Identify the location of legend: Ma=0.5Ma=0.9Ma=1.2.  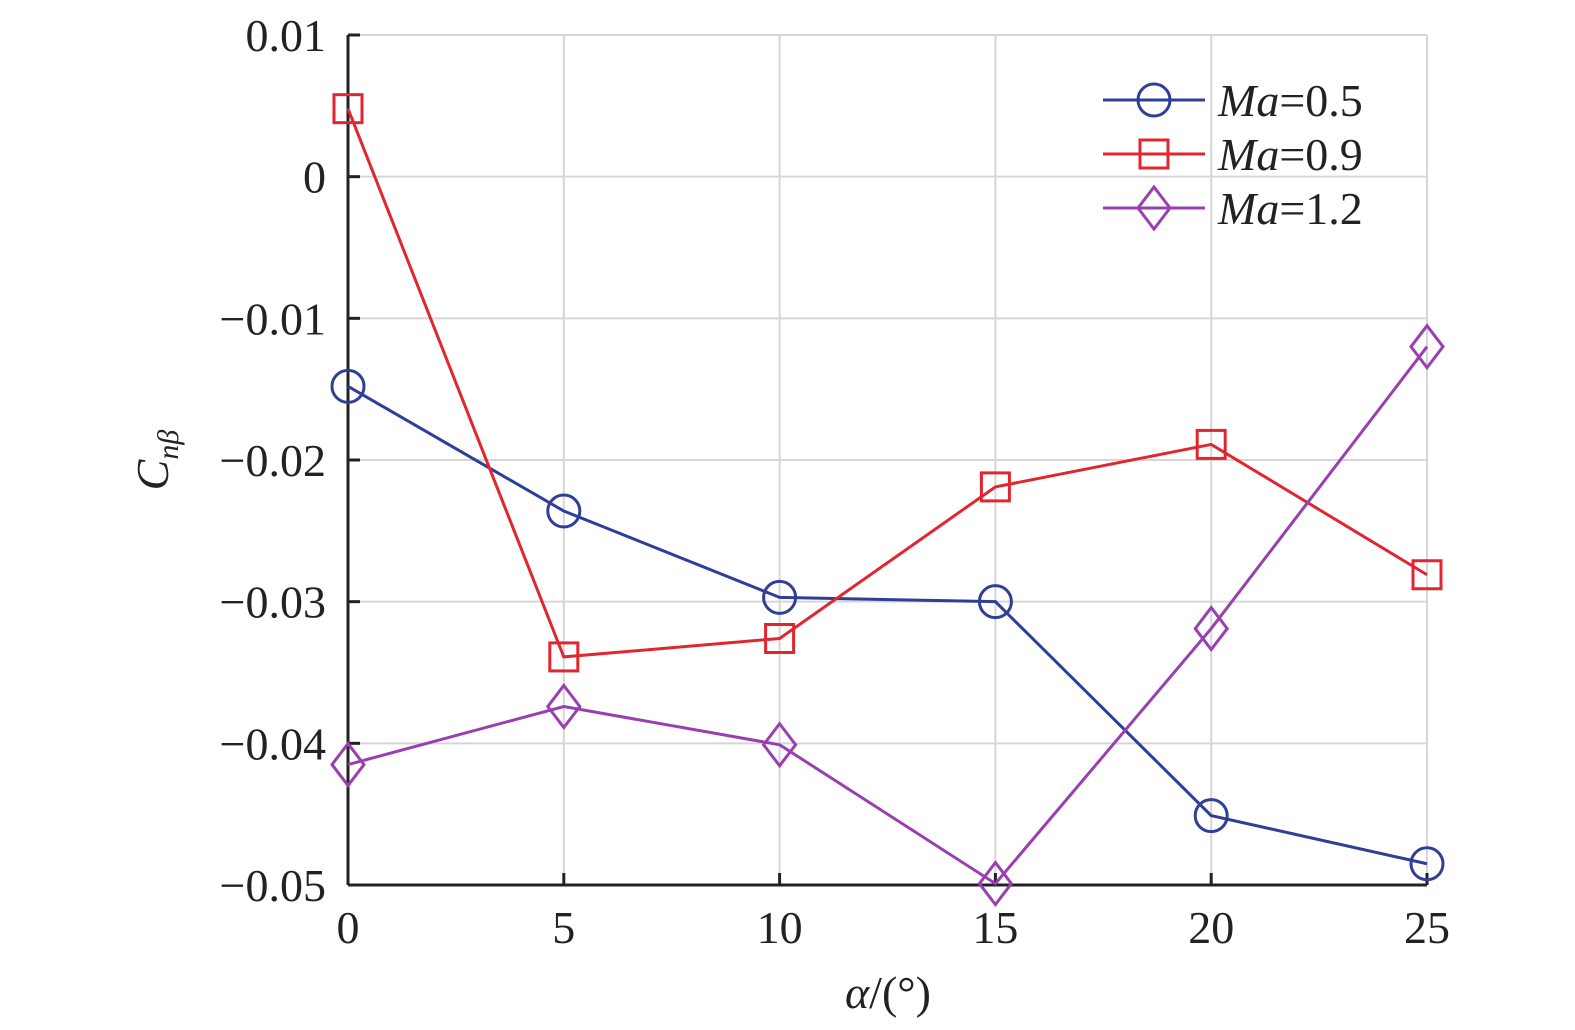
(1233, 154).